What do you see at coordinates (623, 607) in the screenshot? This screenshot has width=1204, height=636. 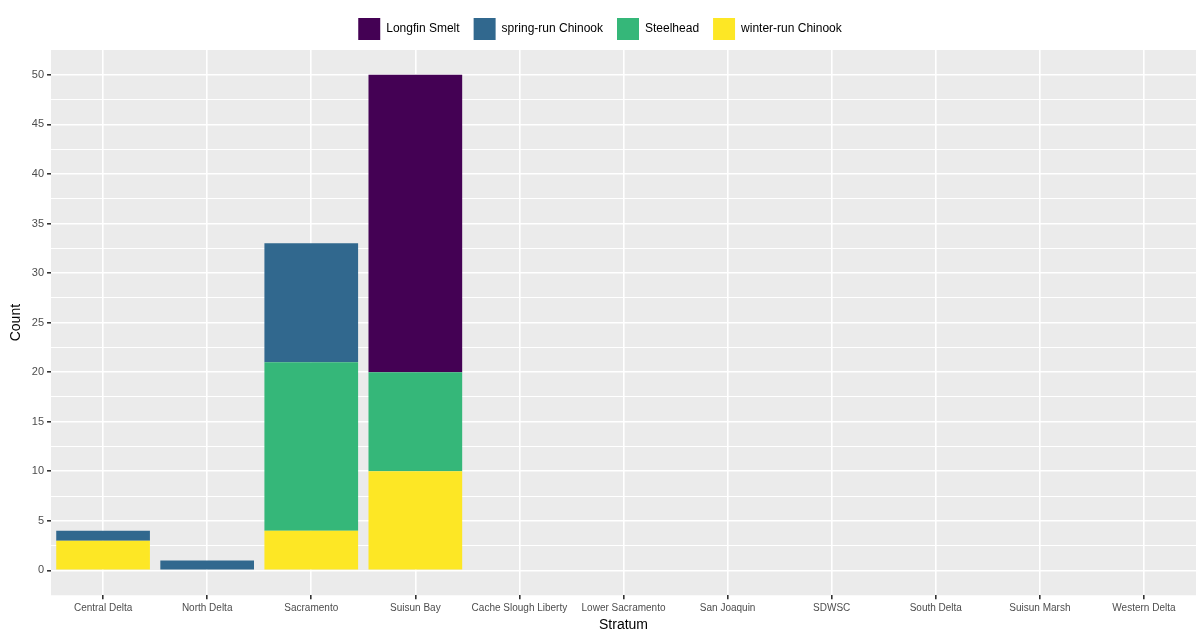 I see `x-tick-label: Lower Sacramento` at bounding box center [623, 607].